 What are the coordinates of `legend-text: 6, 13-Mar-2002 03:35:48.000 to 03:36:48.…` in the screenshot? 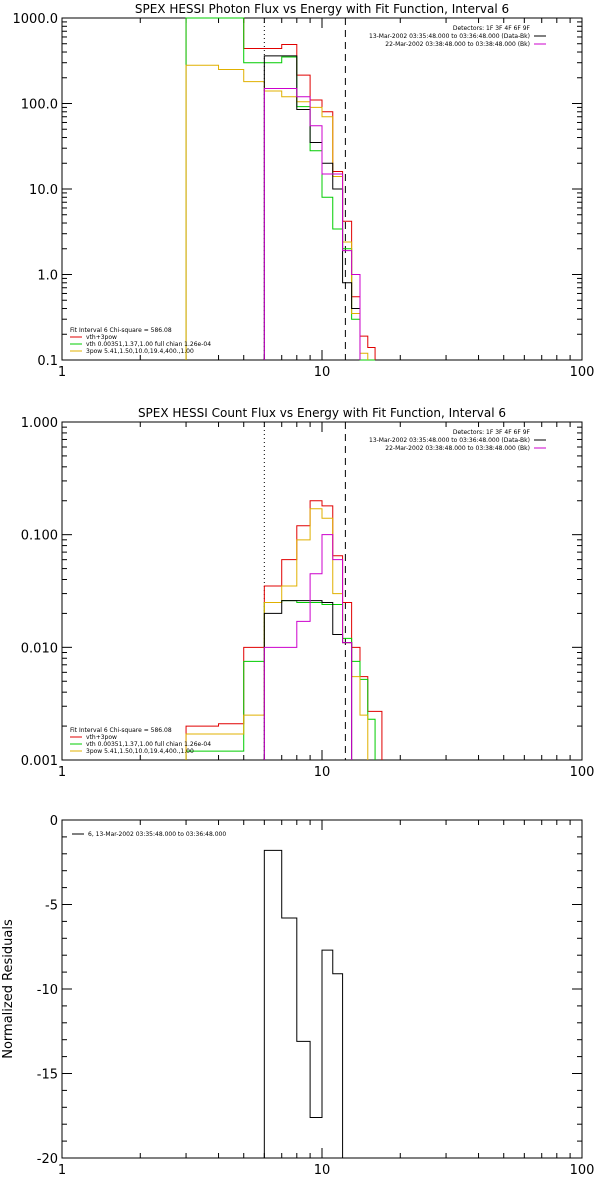 It's located at (157, 834).